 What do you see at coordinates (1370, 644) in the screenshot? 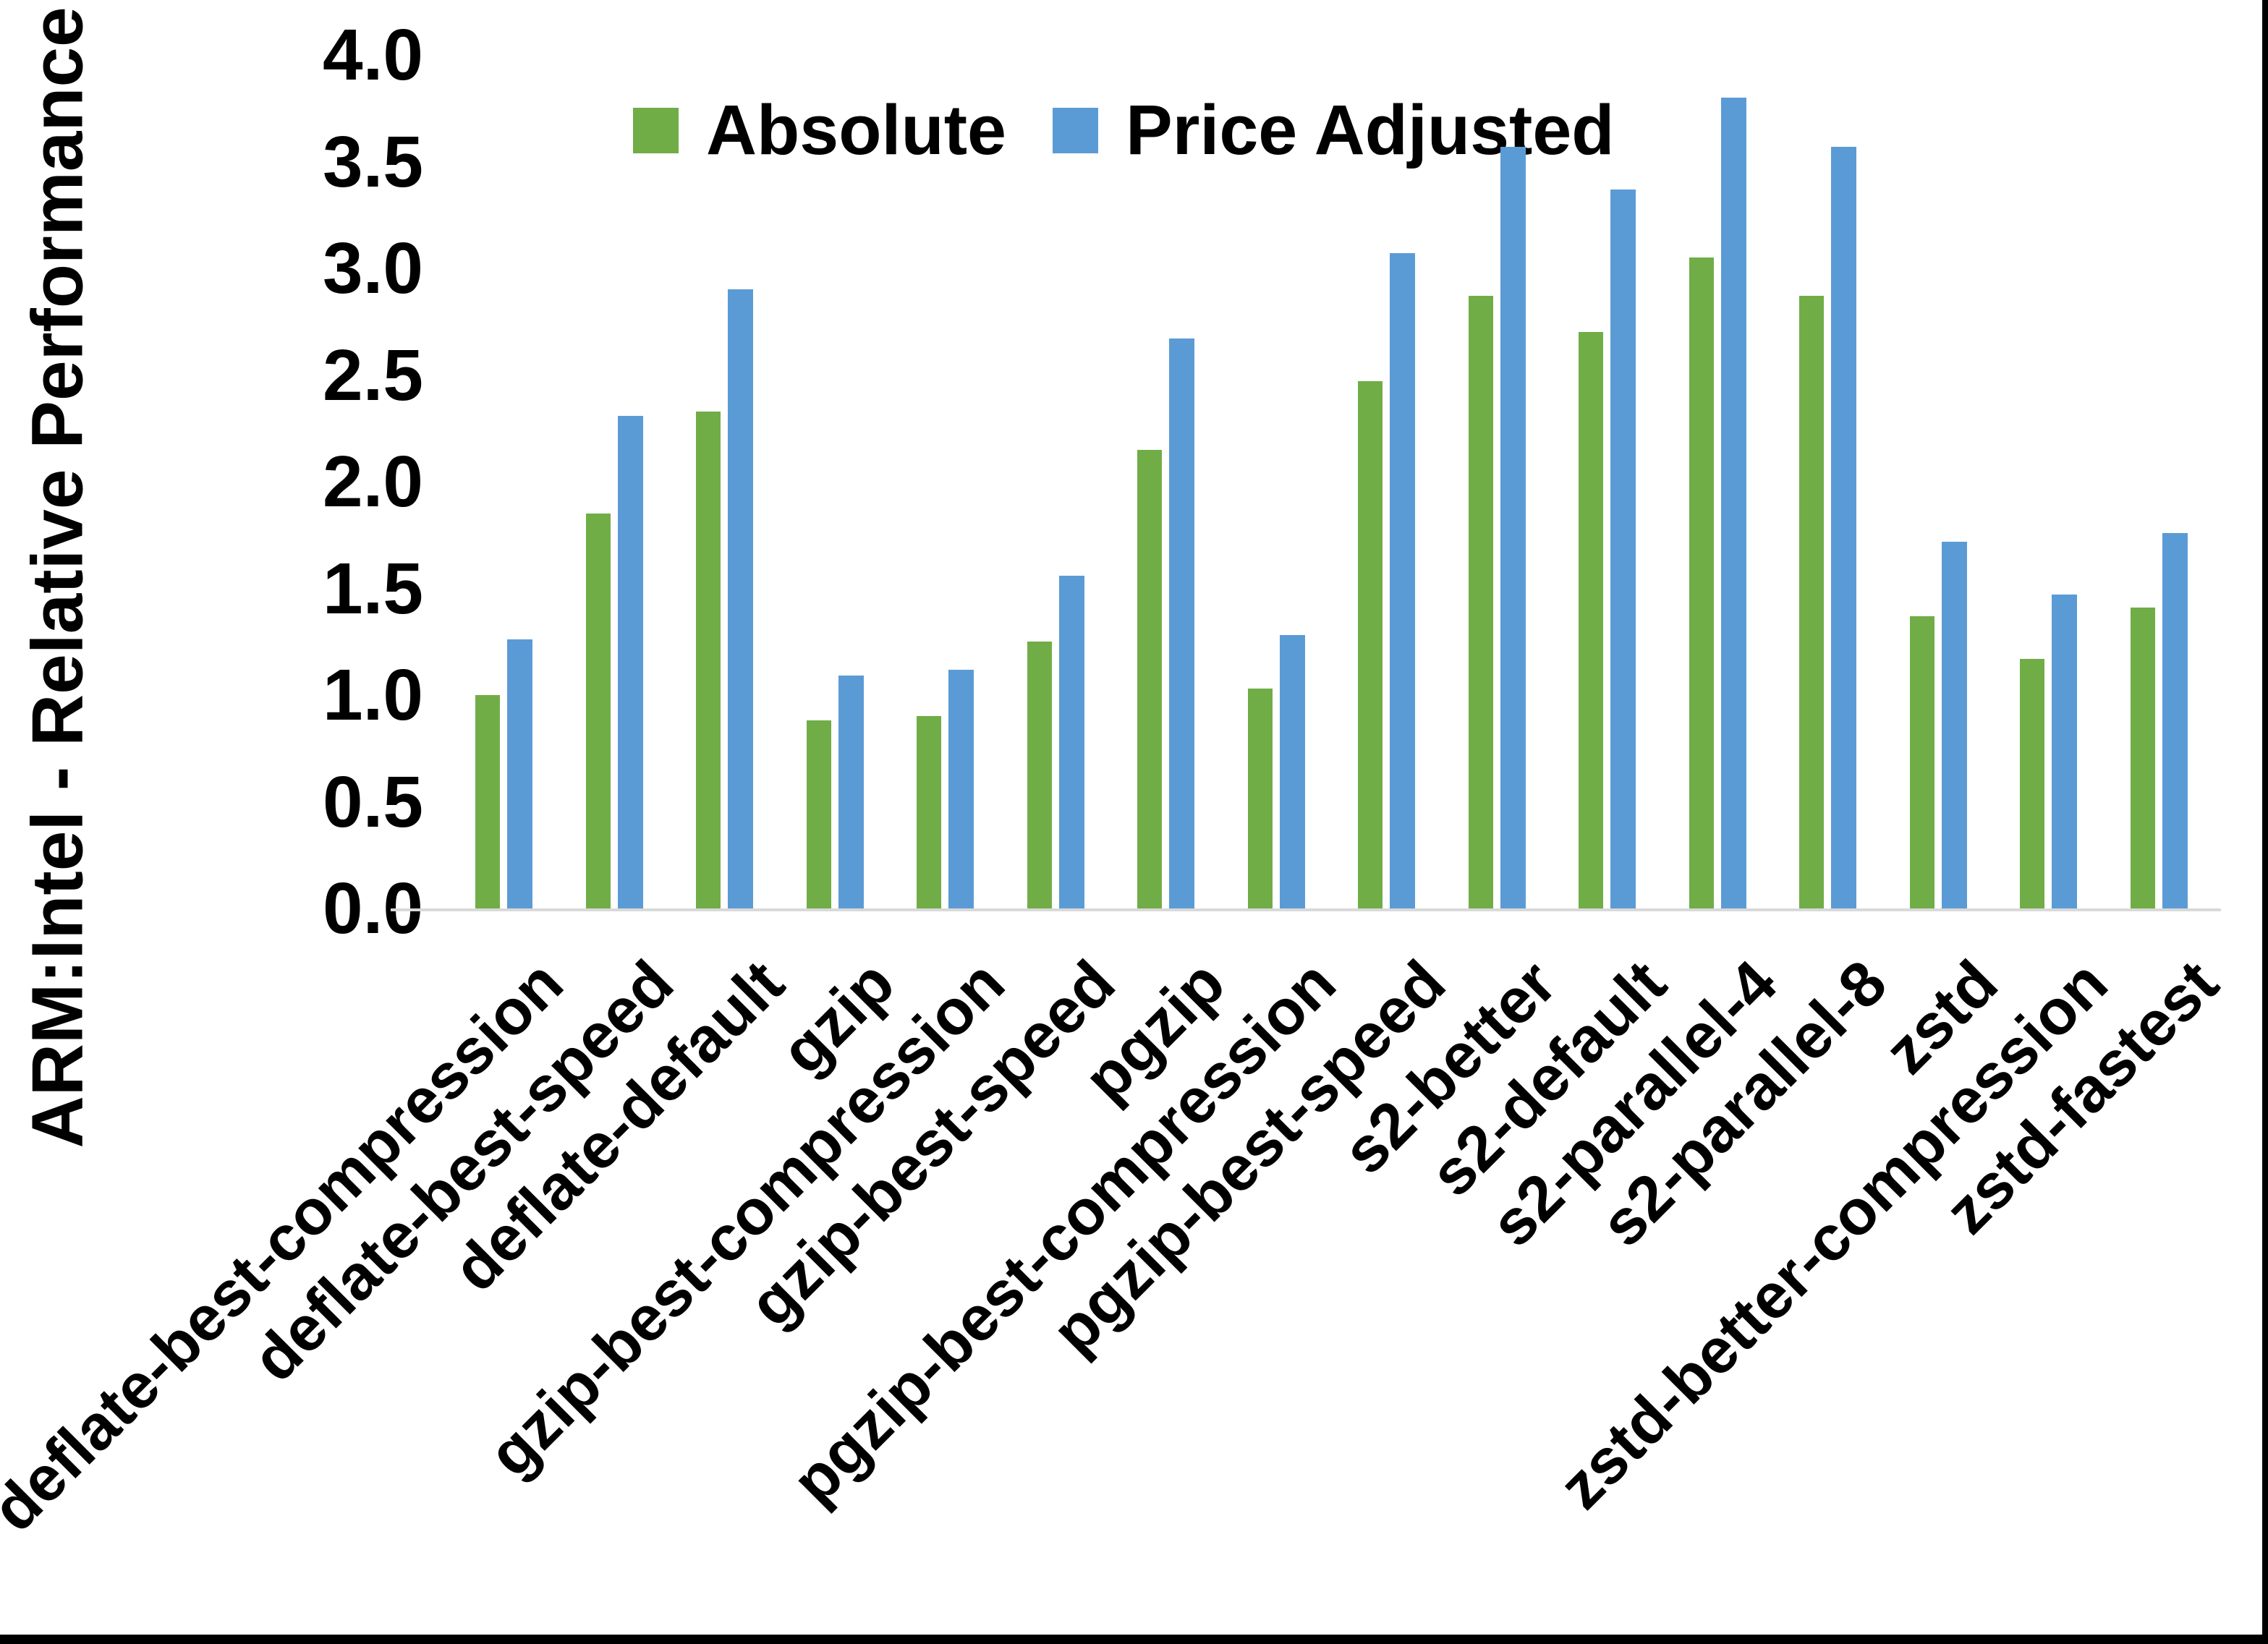
I see `bar-absolute-pgzip-best-speed` at bounding box center [1370, 644].